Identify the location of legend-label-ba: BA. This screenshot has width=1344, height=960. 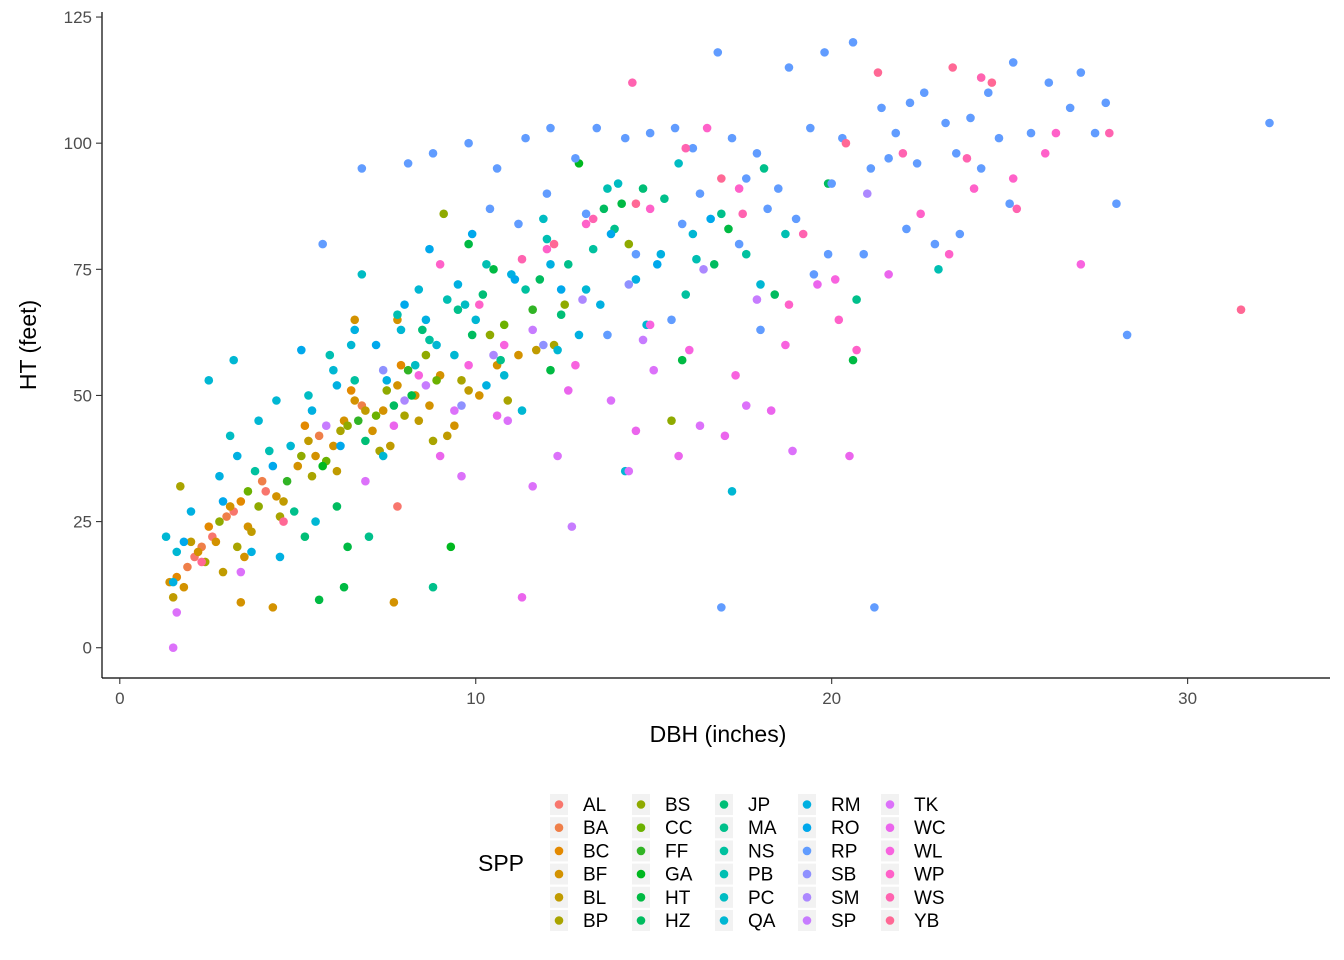
(596, 828).